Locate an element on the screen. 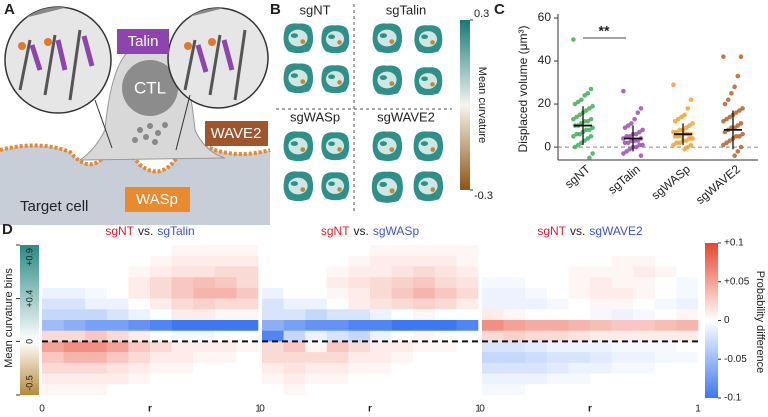 This screenshot has width=768, height=417. condition-label: sgWASp is located at coordinates (315, 116).